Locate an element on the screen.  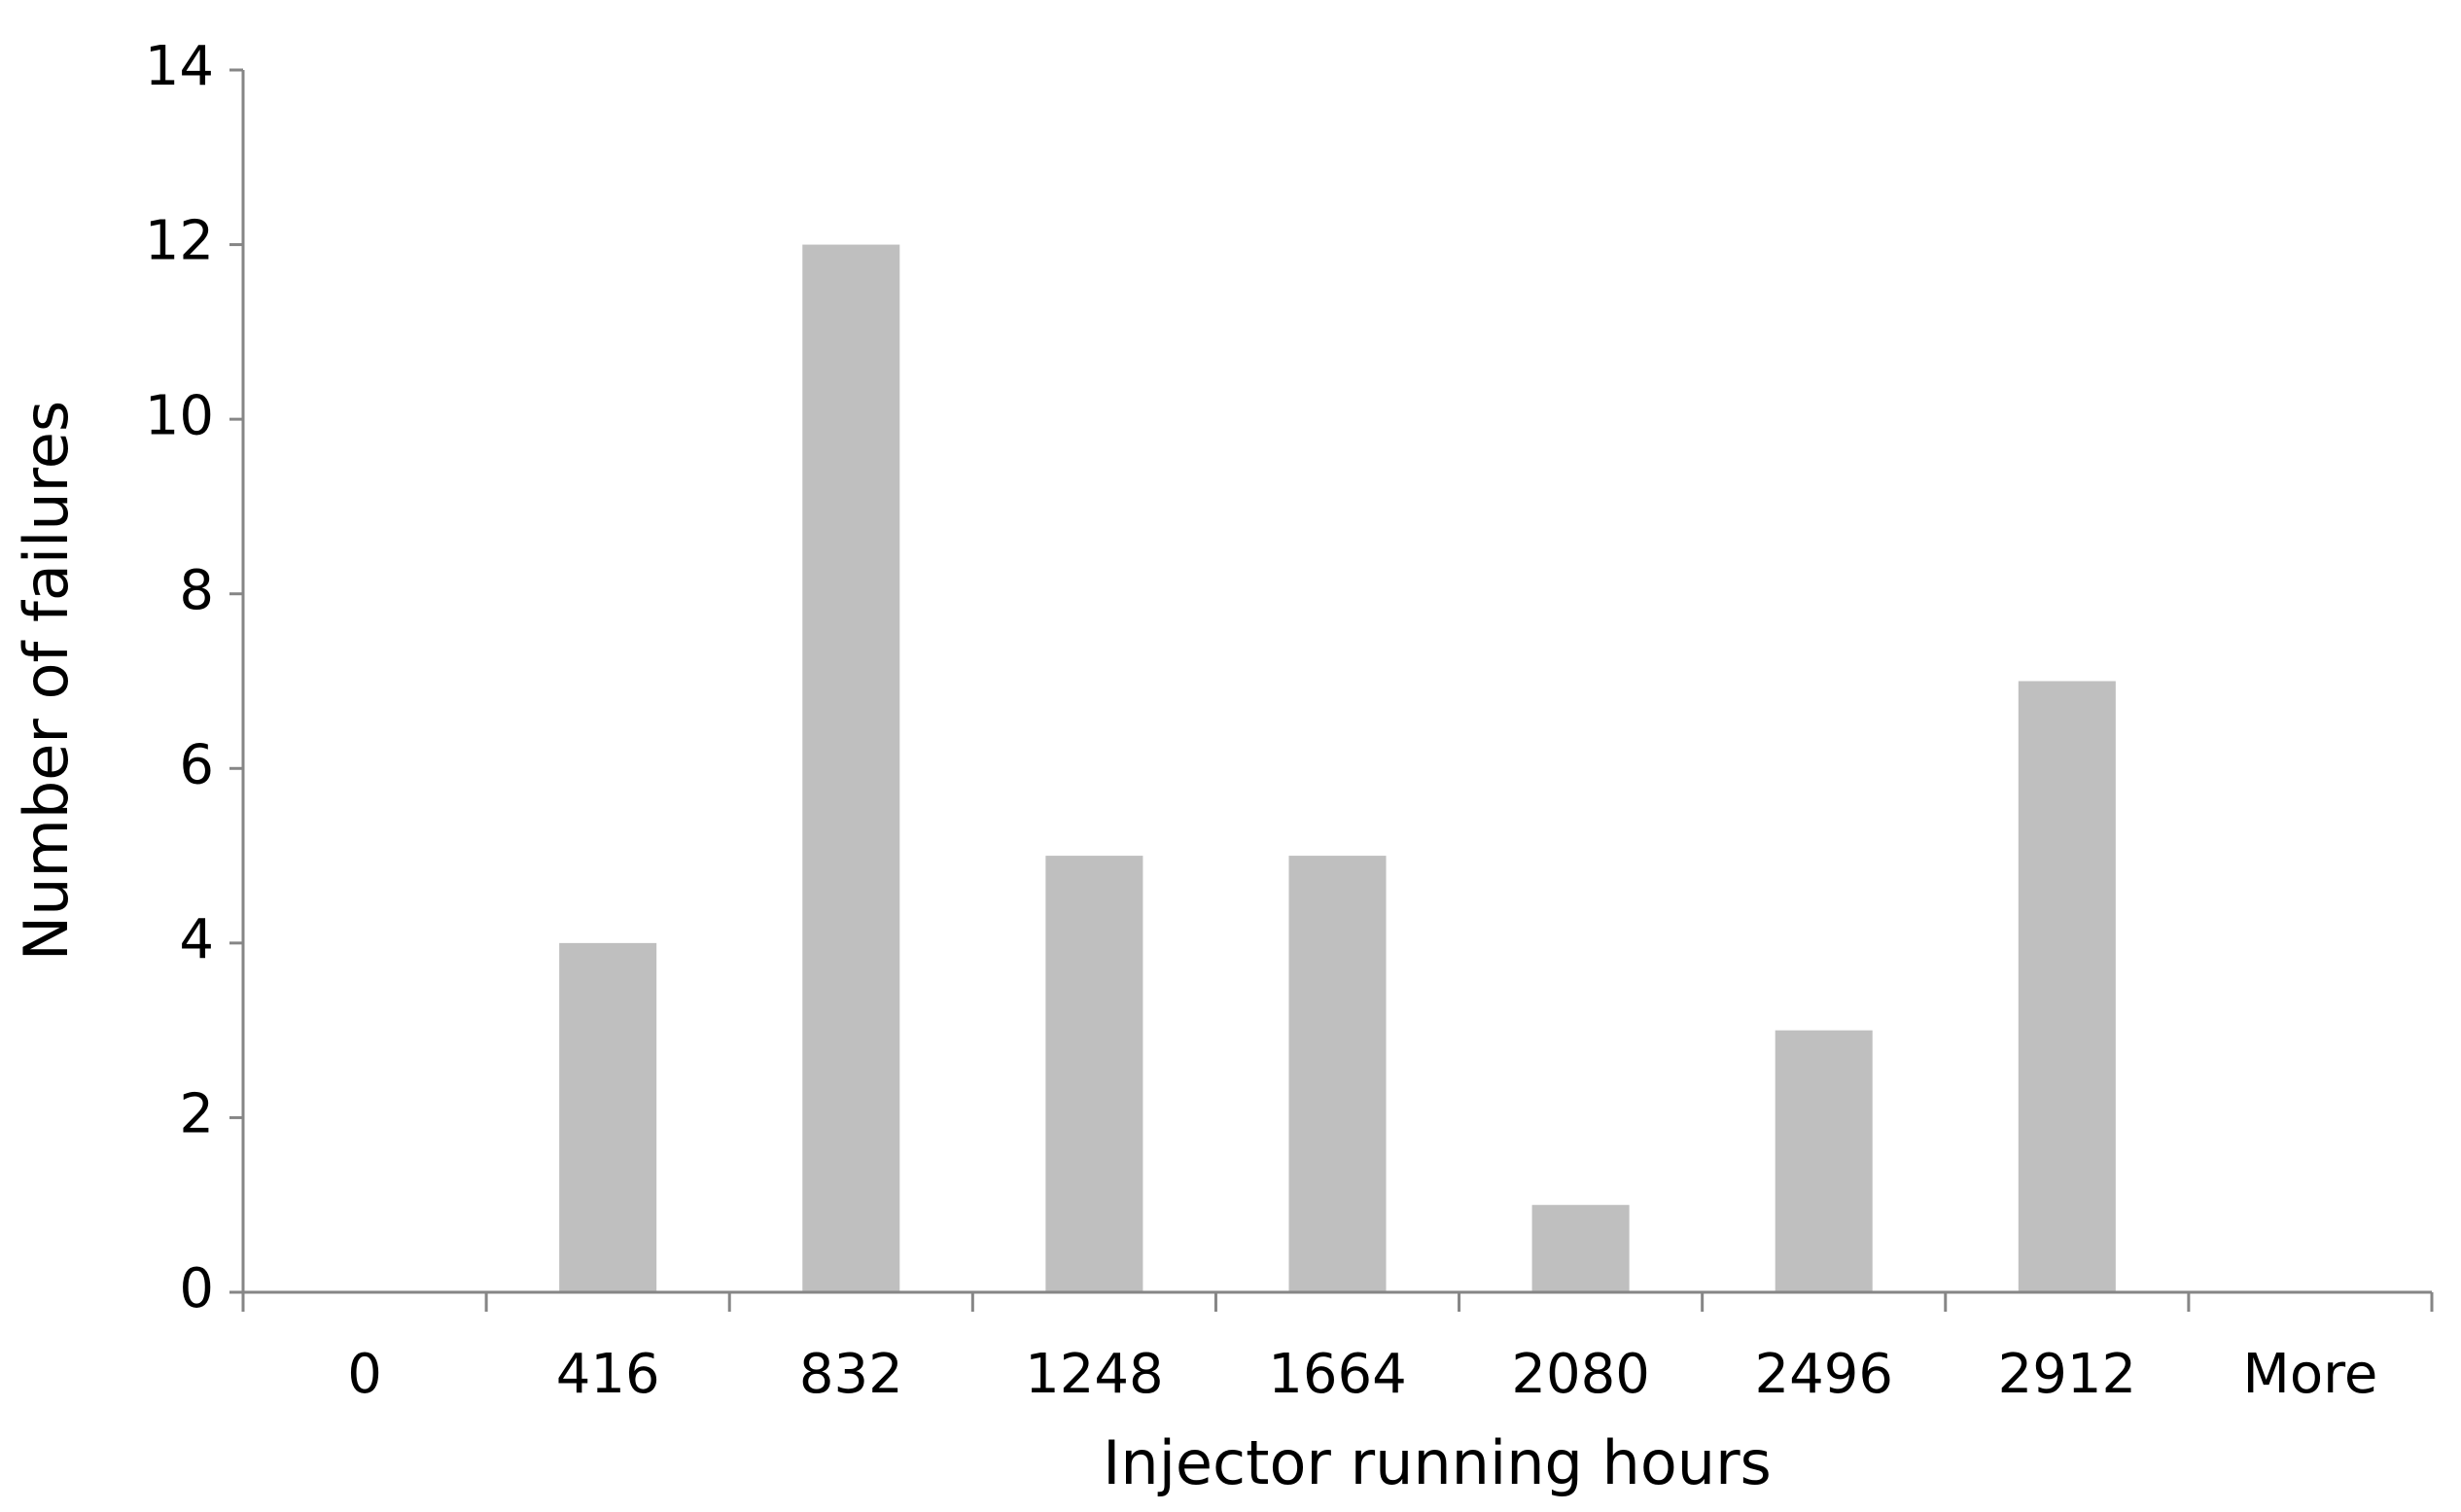
x-tick-label: 2080 is located at coordinates (1580, 1374).